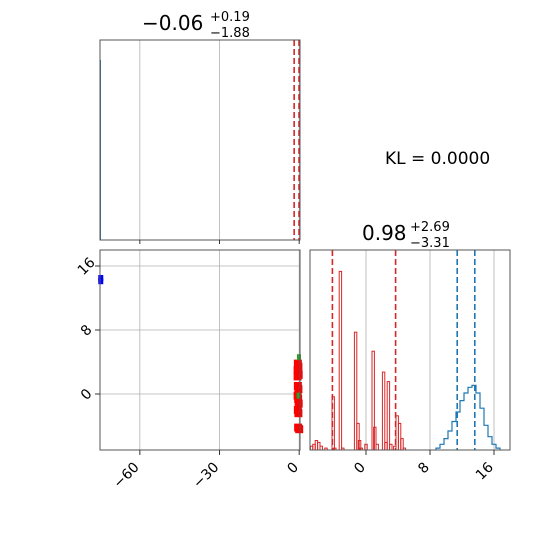  Describe the element at coordinates (172, 23) in the screenshot. I see `x-param-title-median: −0.06` at that location.